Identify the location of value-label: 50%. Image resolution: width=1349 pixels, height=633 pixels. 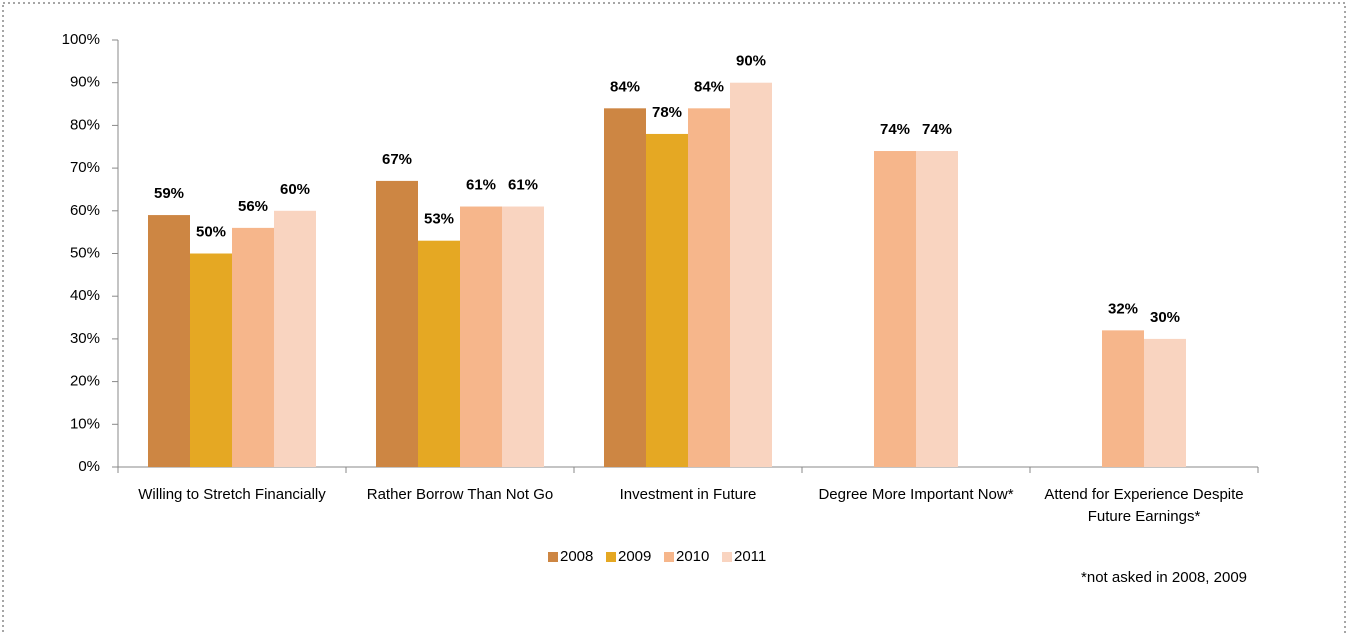
(211, 231).